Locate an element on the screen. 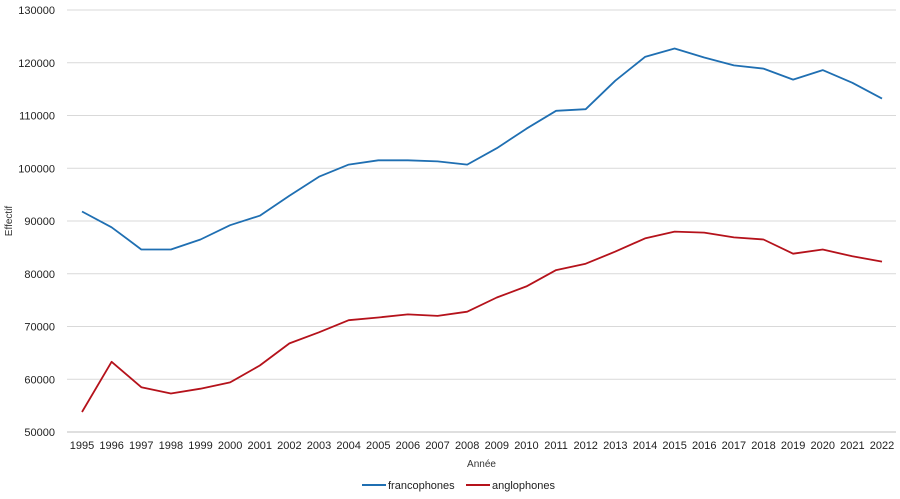 This screenshot has height=499, width=900. x-tick-label: 2008 is located at coordinates (467, 446).